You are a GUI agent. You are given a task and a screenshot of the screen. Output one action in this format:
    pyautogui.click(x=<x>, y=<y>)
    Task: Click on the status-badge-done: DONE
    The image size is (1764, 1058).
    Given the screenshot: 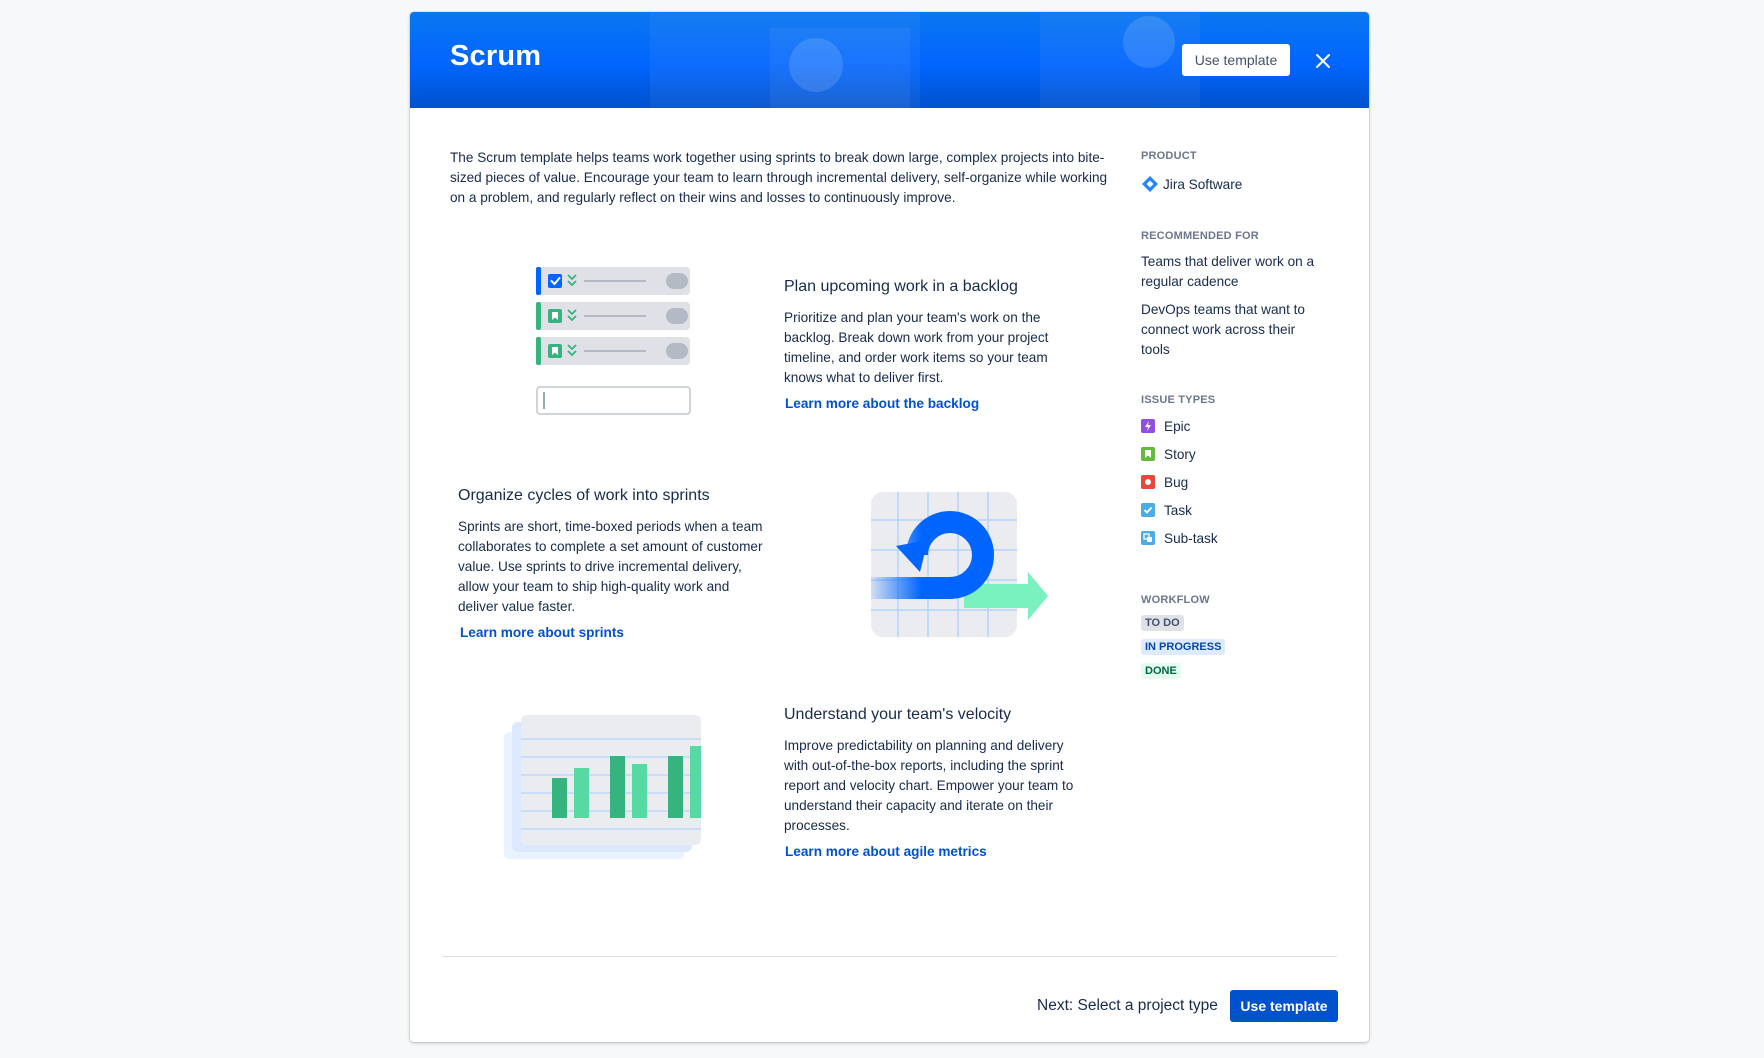 What is the action you would take?
    pyautogui.click(x=1161, y=671)
    